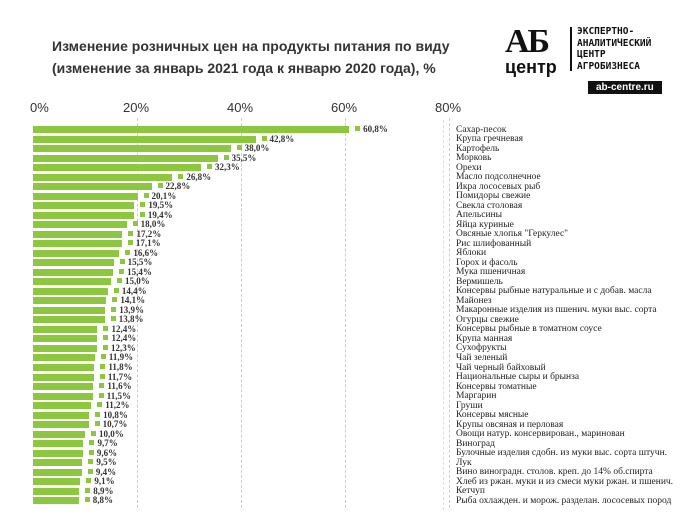 Image resolution: width=700 pixels, height=525 pixels. Describe the element at coordinates (484, 338) in the screenshot. I see `category-label: Крупа манная` at that location.